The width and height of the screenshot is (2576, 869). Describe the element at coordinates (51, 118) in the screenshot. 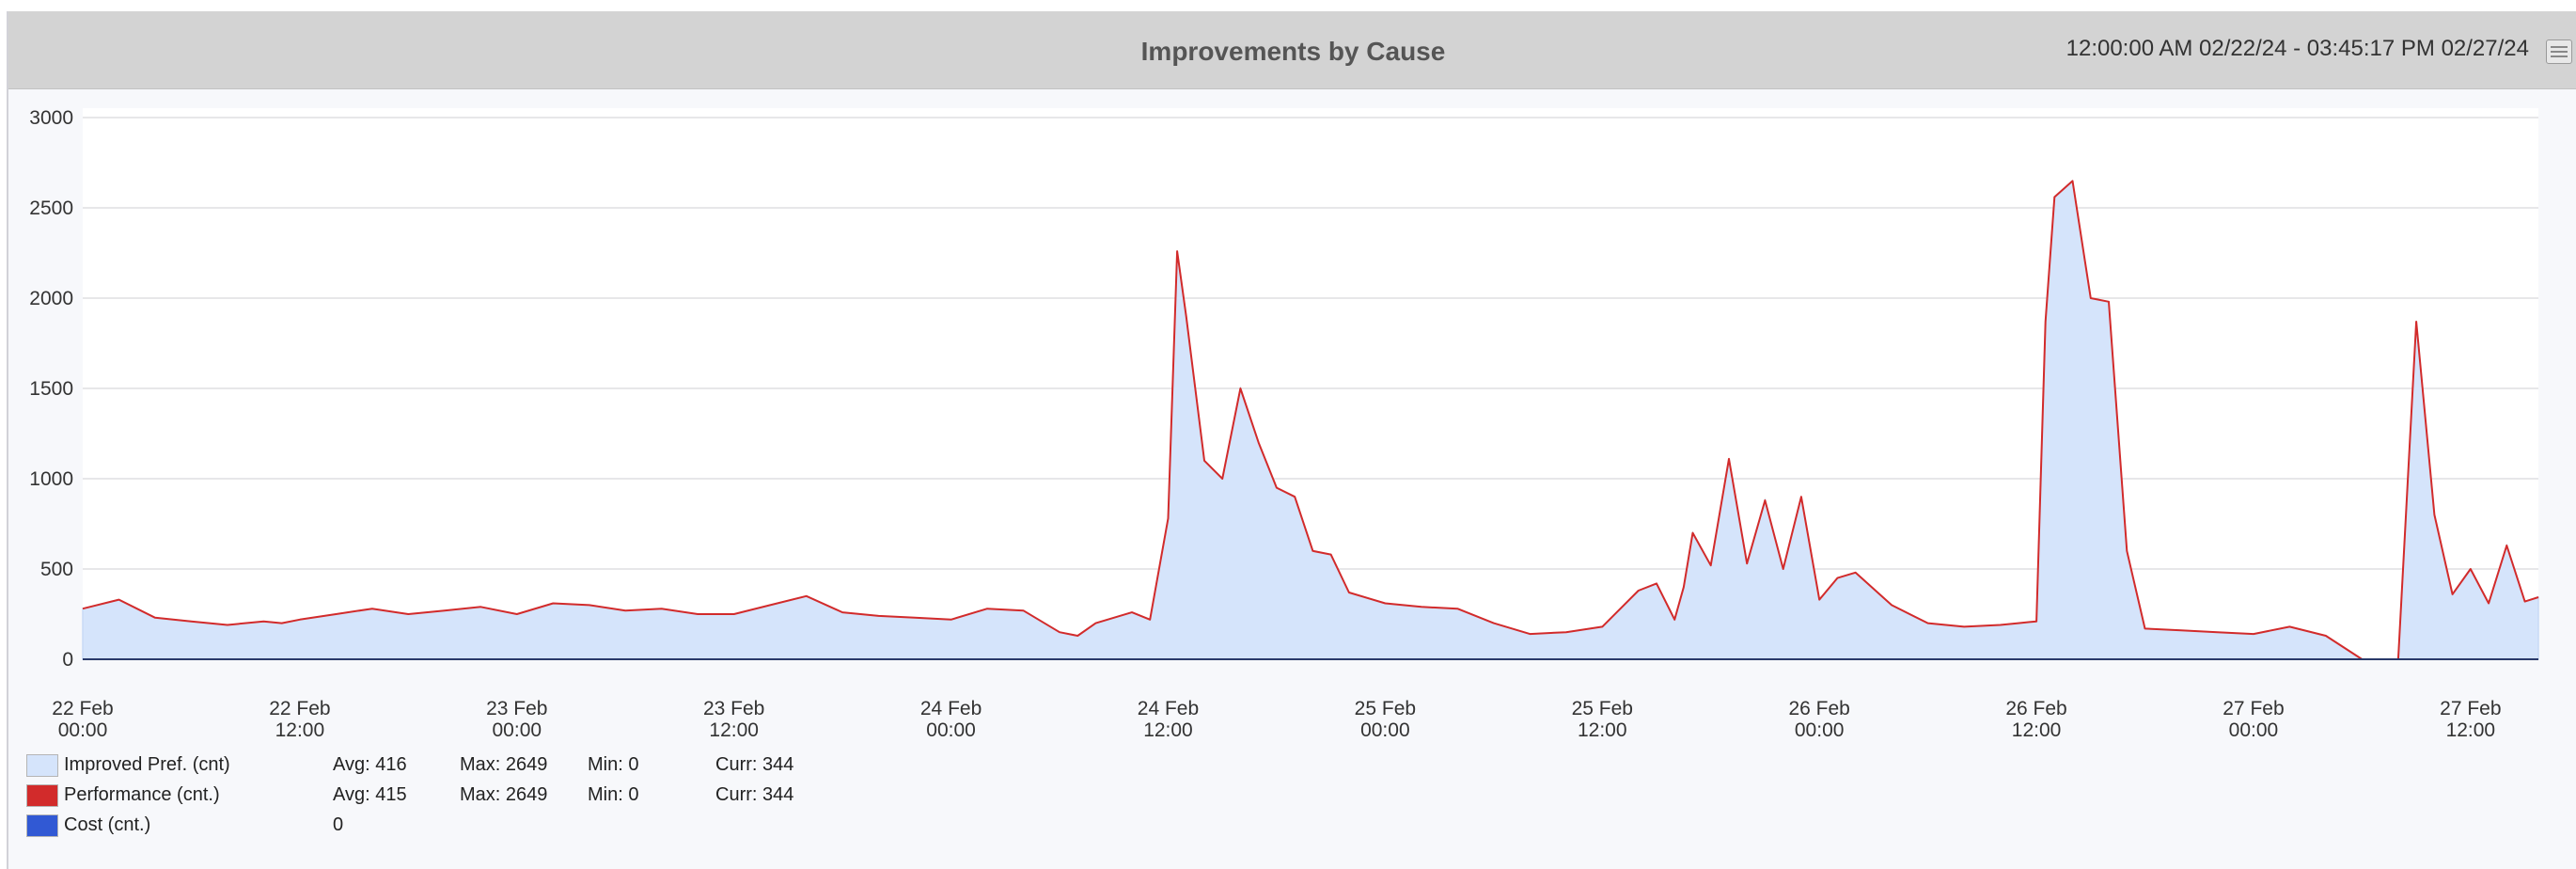

I see `y-tick-label: 3000` at that location.